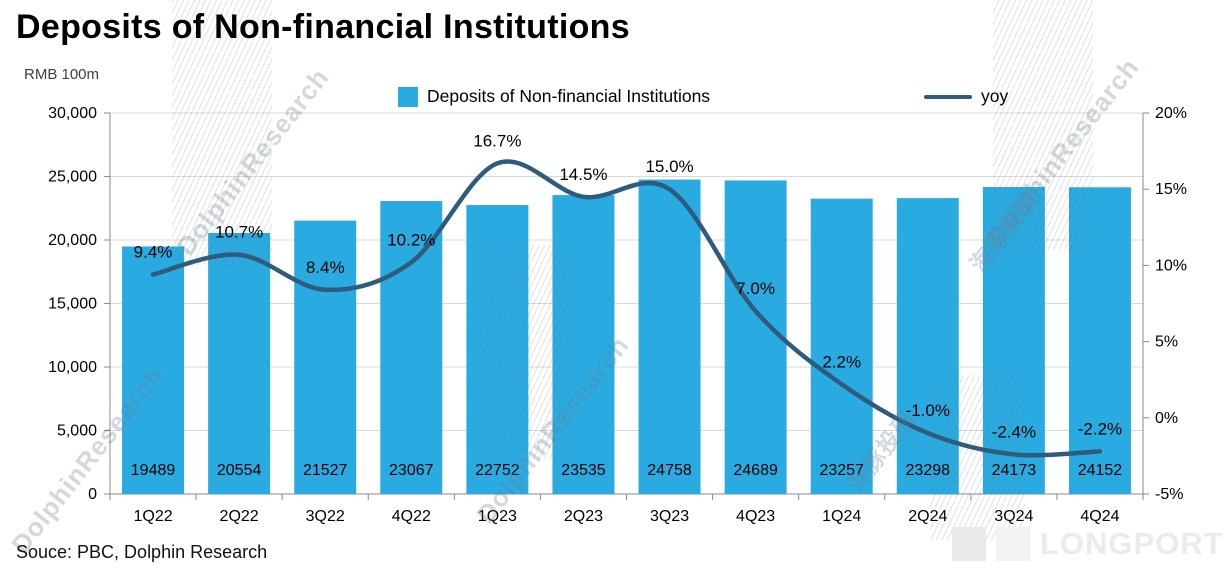  I want to click on yoy-value-label: -2.2%, so click(1100, 428).